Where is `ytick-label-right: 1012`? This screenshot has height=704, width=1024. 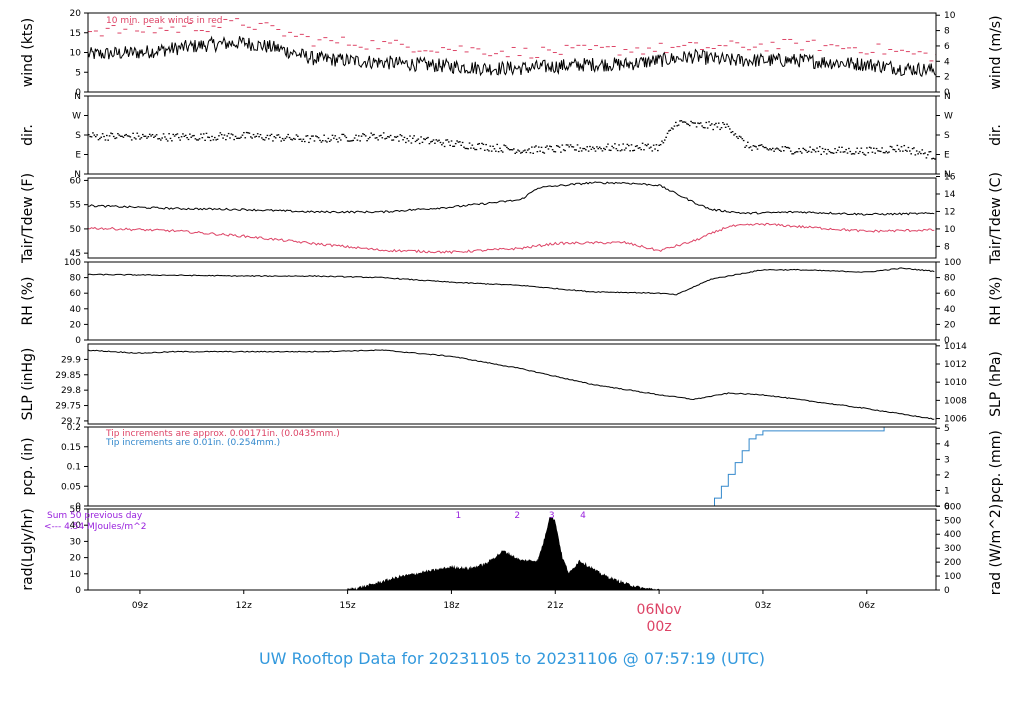
ytick-label-right: 1012 is located at coordinates (955, 365).